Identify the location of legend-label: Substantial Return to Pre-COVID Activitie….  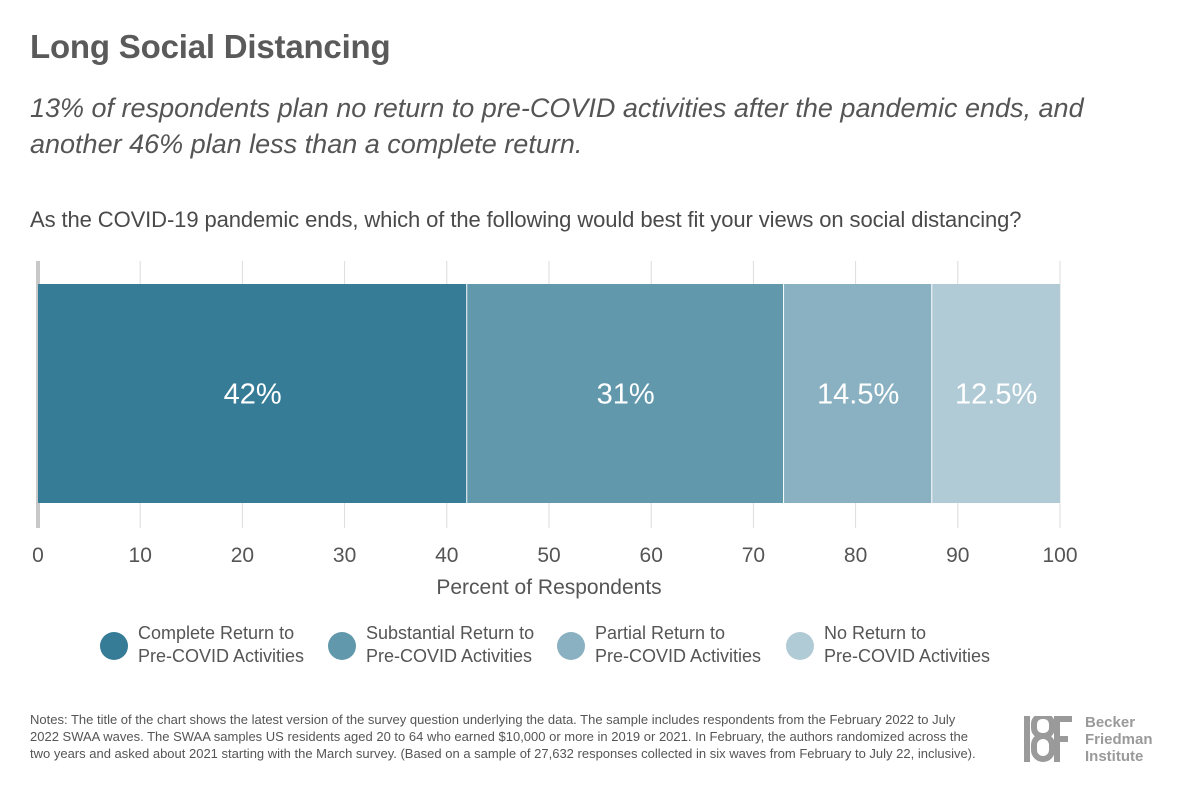
(466, 645).